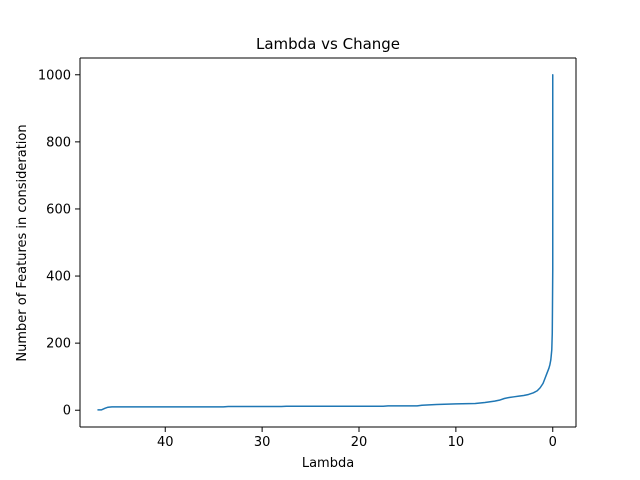 This screenshot has height=480, width=640. What do you see at coordinates (22, 242) in the screenshot?
I see `y-axis-label: Number of Features in consideration` at bounding box center [22, 242].